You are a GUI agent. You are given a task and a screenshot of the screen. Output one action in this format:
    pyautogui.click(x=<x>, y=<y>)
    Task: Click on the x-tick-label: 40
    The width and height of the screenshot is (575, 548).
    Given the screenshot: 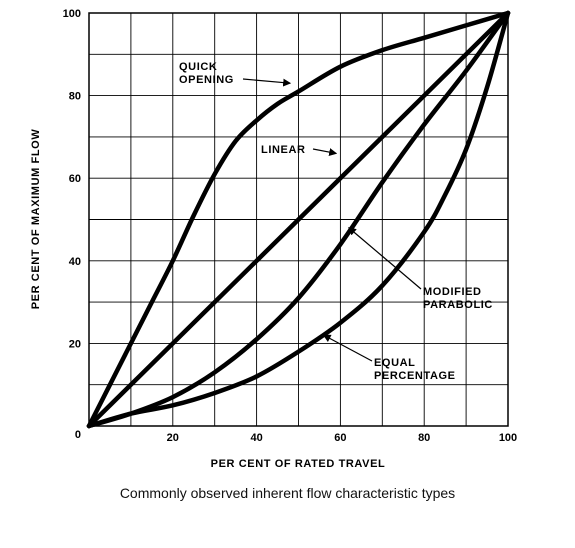 What is the action you would take?
    pyautogui.click(x=256, y=438)
    